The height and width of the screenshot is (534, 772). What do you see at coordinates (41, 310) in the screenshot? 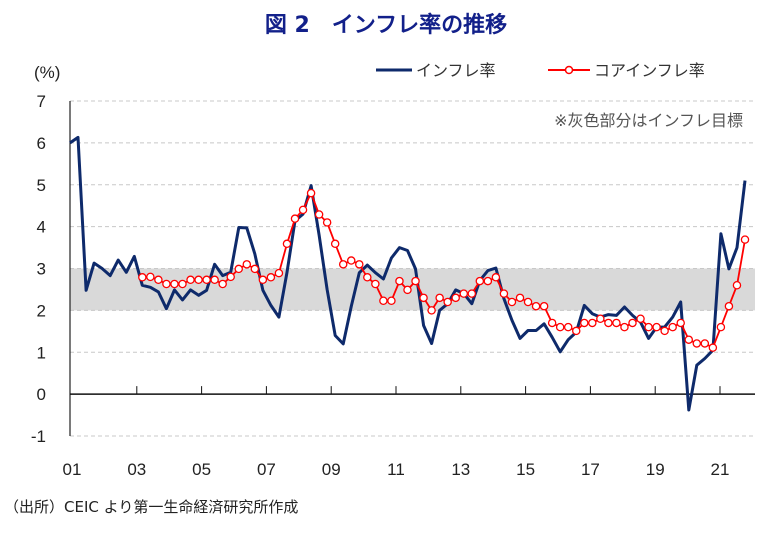
I see `y-tick-label: 2` at bounding box center [41, 310].